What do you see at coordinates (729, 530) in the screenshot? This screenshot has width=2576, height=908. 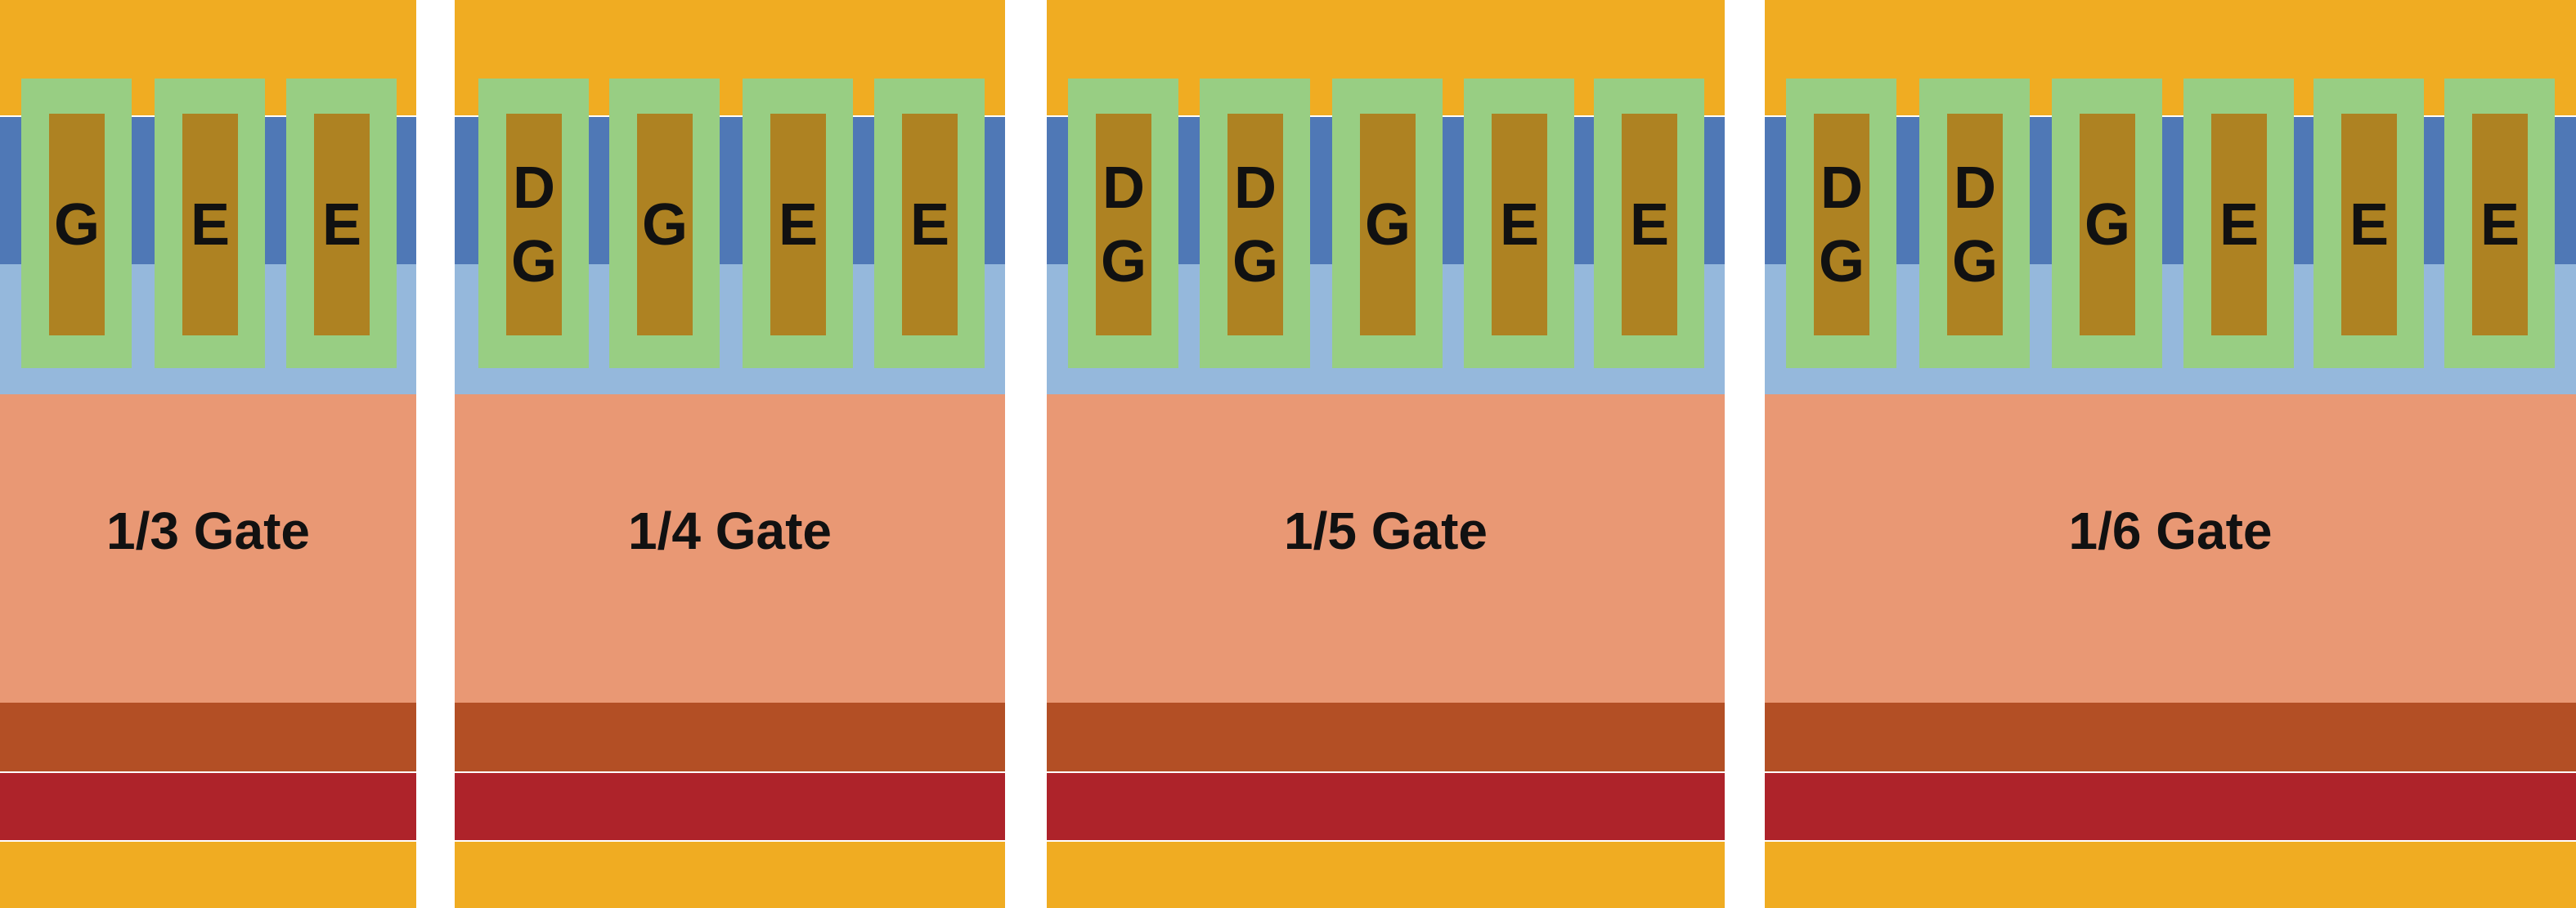 I see `panel-label: 1/4 Gate` at bounding box center [729, 530].